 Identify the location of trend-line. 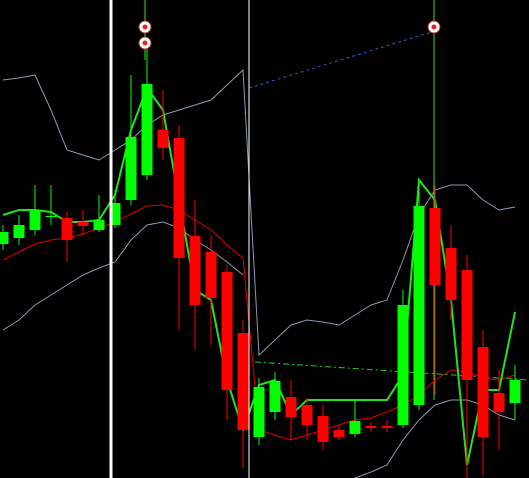
(340, 60).